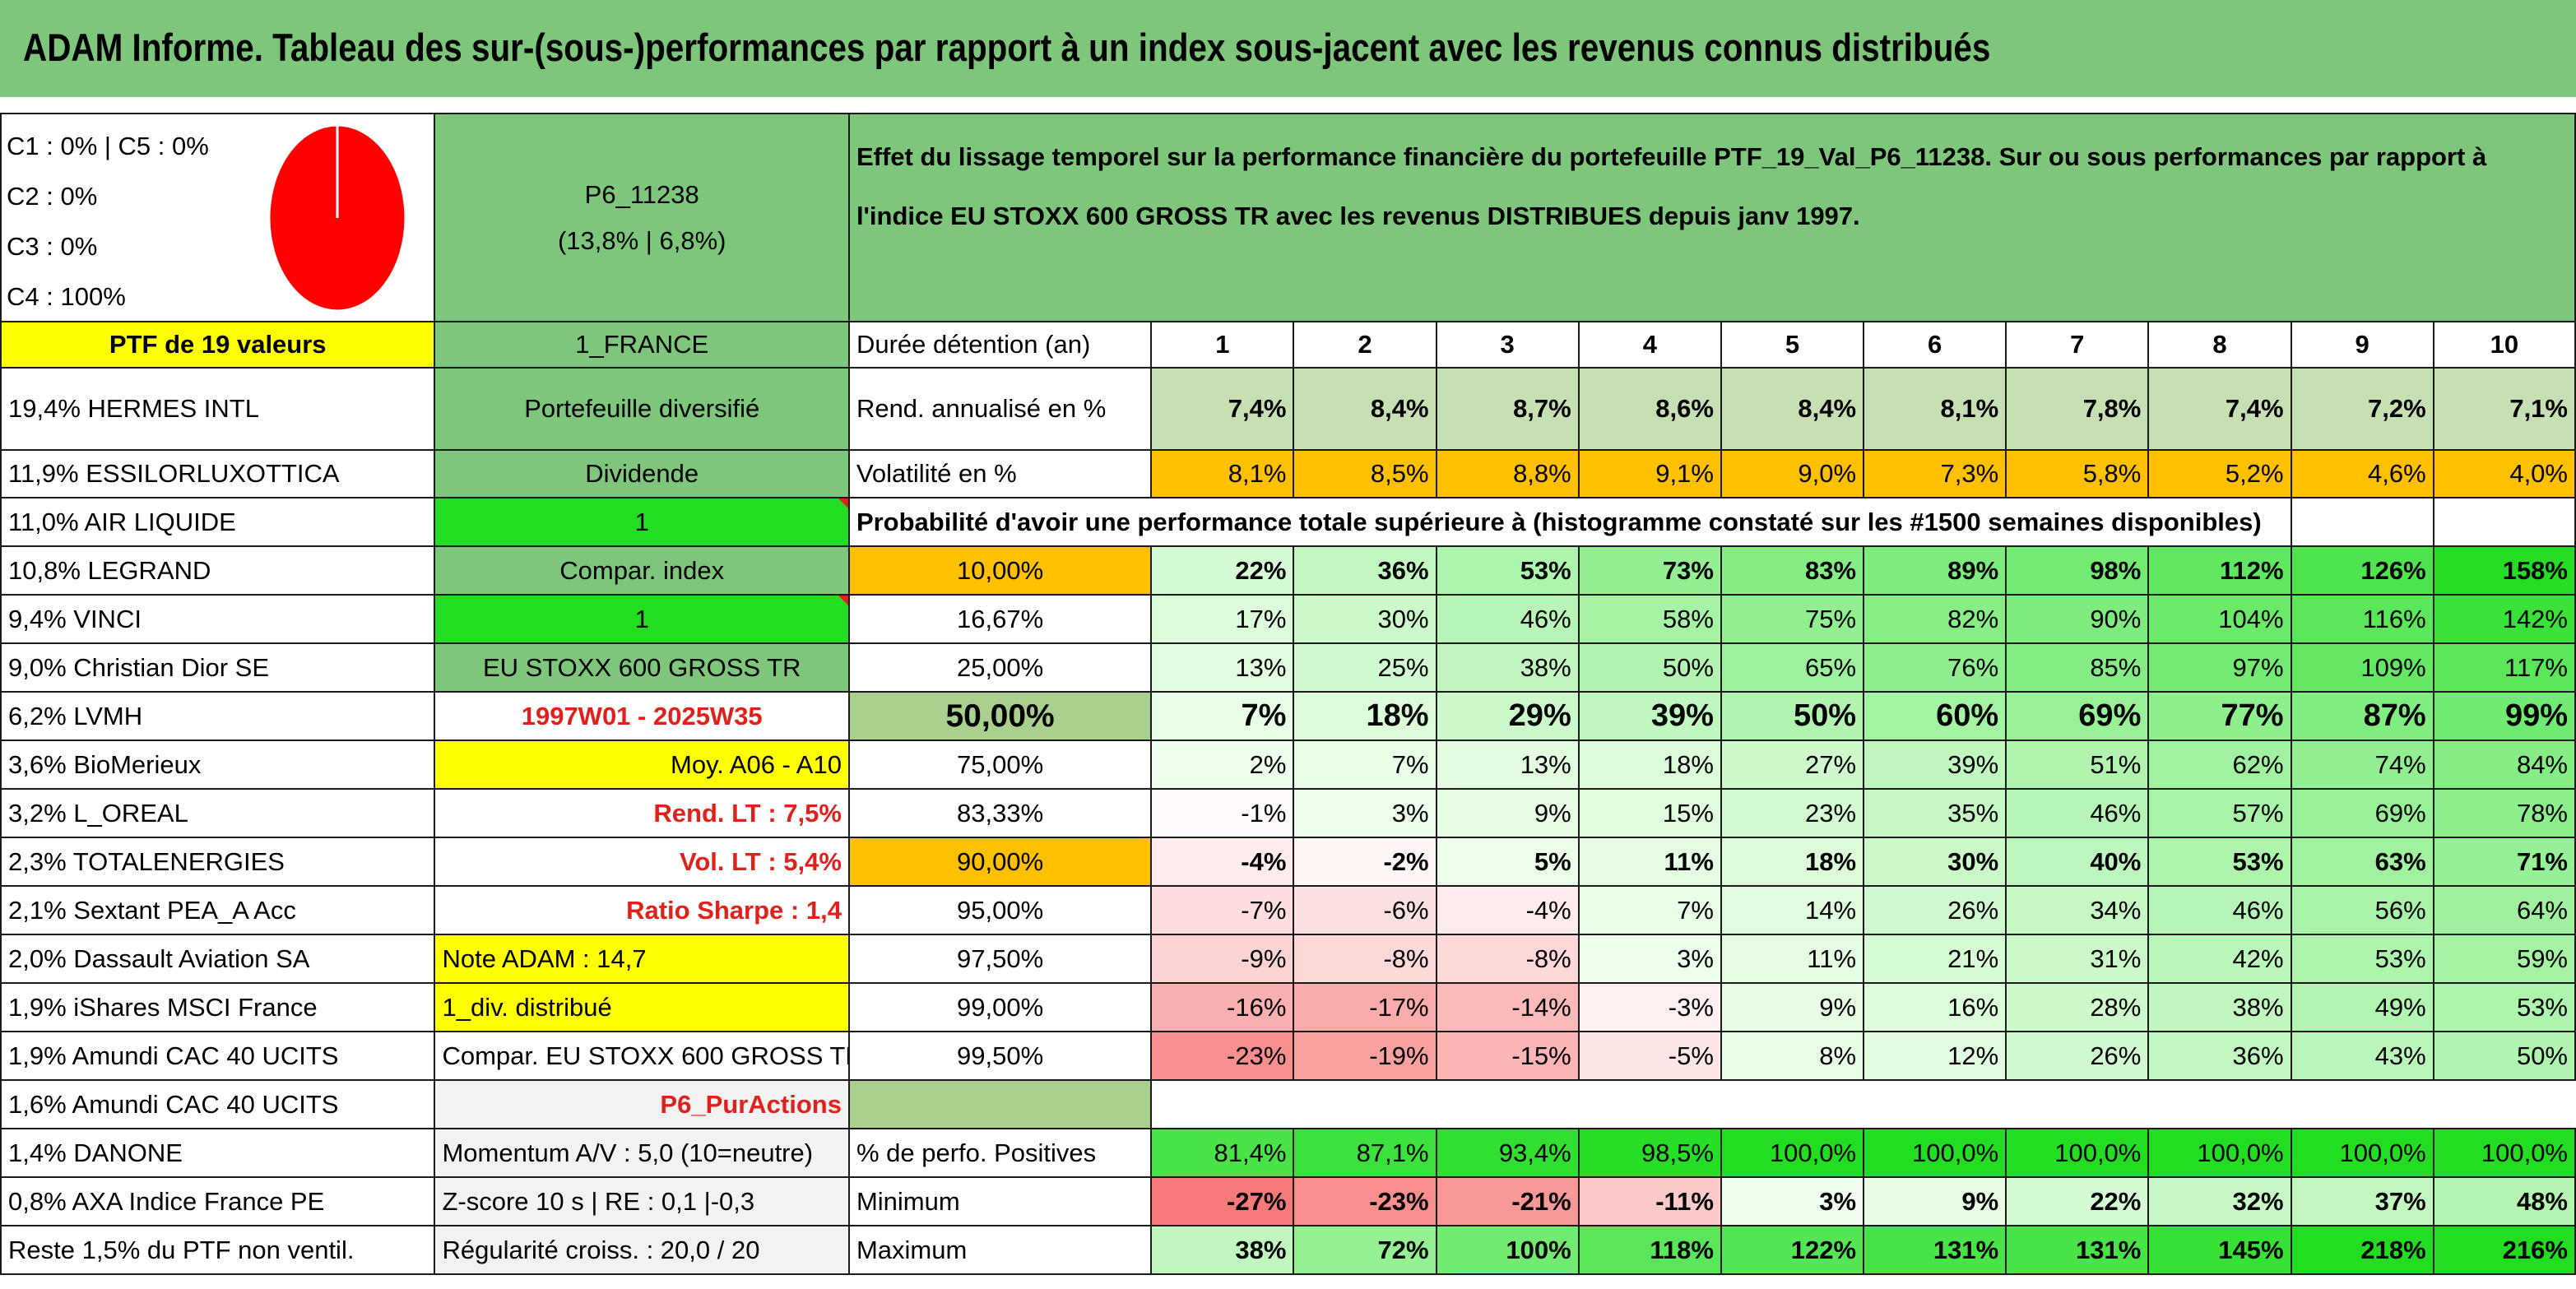  I want to click on fund-performance: (13,8% | 6,8%), so click(641, 240).